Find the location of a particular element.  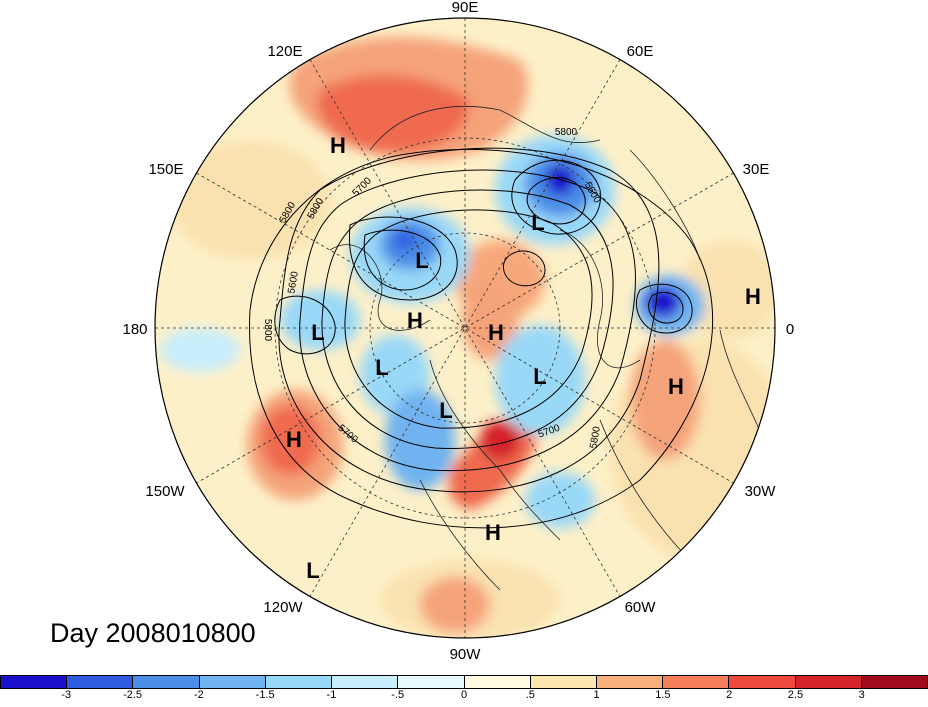

lon-label-120w: 120W is located at coordinates (283, 607).